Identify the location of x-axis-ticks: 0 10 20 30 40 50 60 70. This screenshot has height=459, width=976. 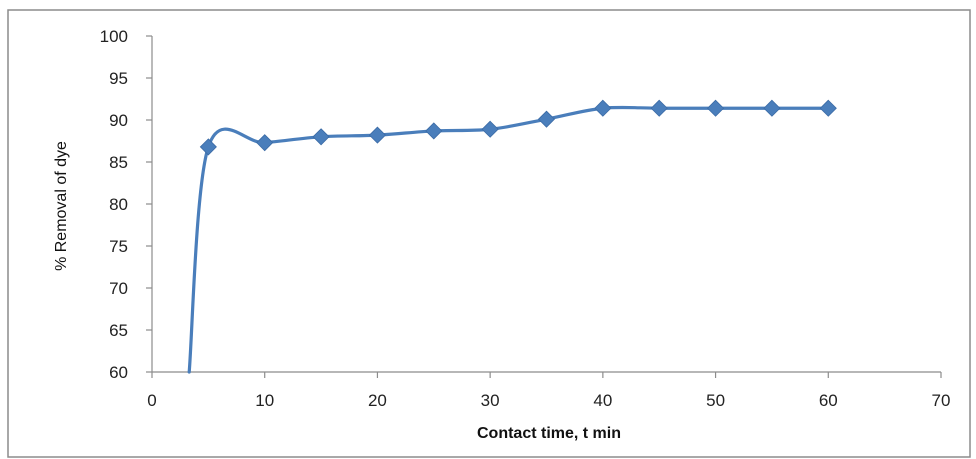
(548, 391).